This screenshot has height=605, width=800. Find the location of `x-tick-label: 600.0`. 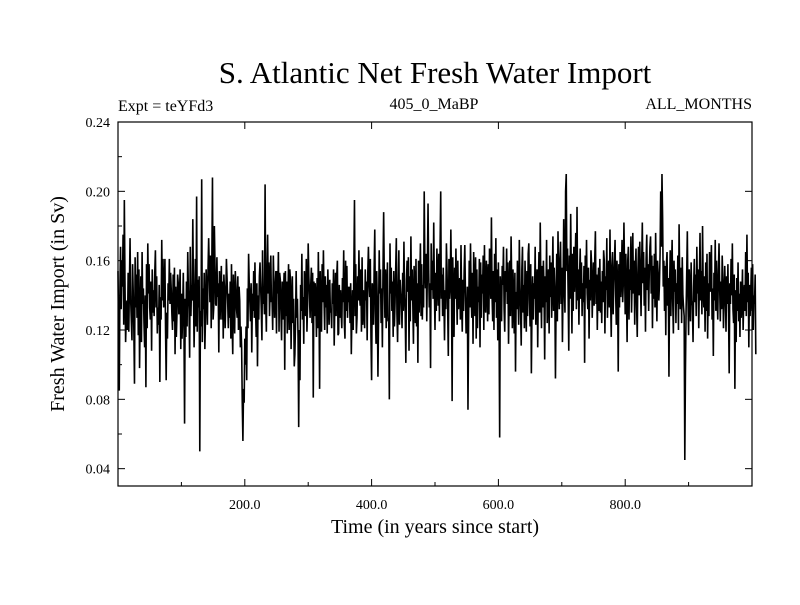

x-tick-label: 600.0 is located at coordinates (499, 505).